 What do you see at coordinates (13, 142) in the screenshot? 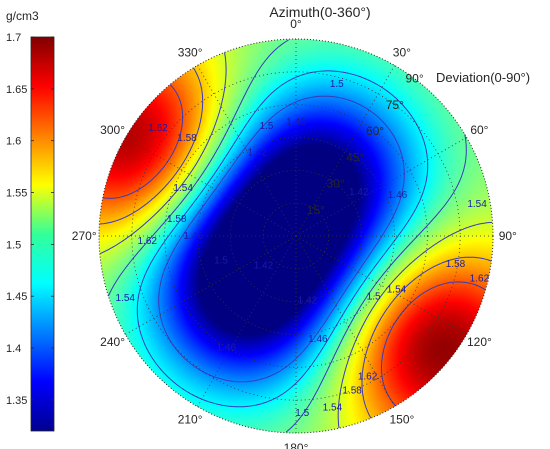
I see `colorbar-tick-label: 1.6` at bounding box center [13, 142].